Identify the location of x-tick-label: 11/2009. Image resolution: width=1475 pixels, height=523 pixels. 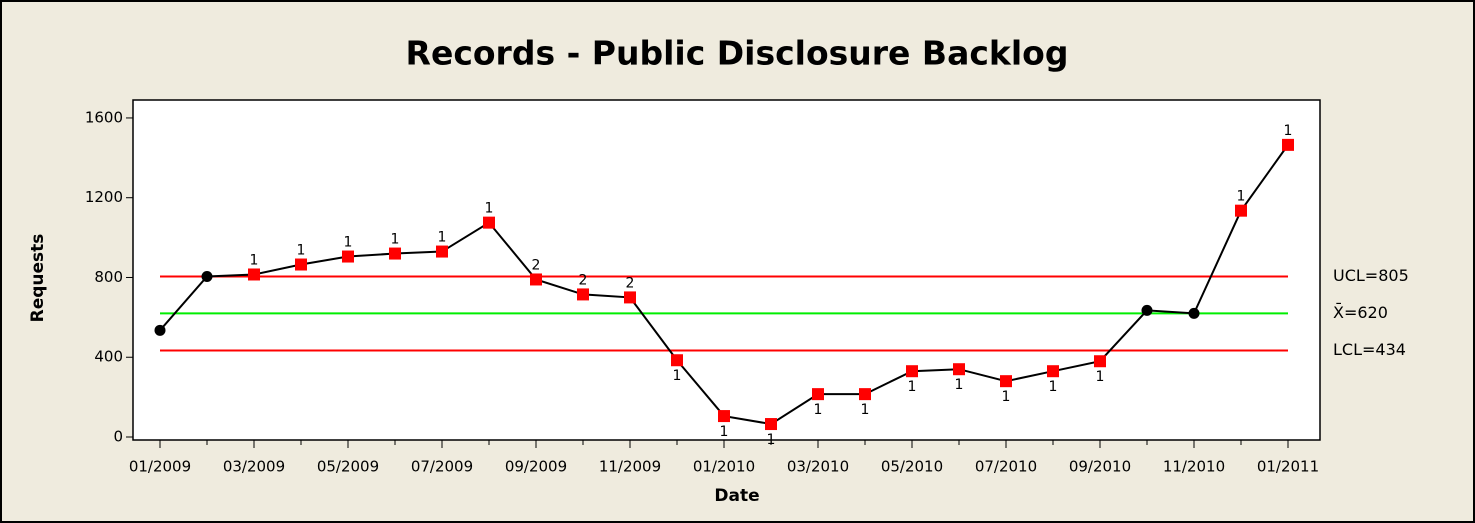
(630, 467).